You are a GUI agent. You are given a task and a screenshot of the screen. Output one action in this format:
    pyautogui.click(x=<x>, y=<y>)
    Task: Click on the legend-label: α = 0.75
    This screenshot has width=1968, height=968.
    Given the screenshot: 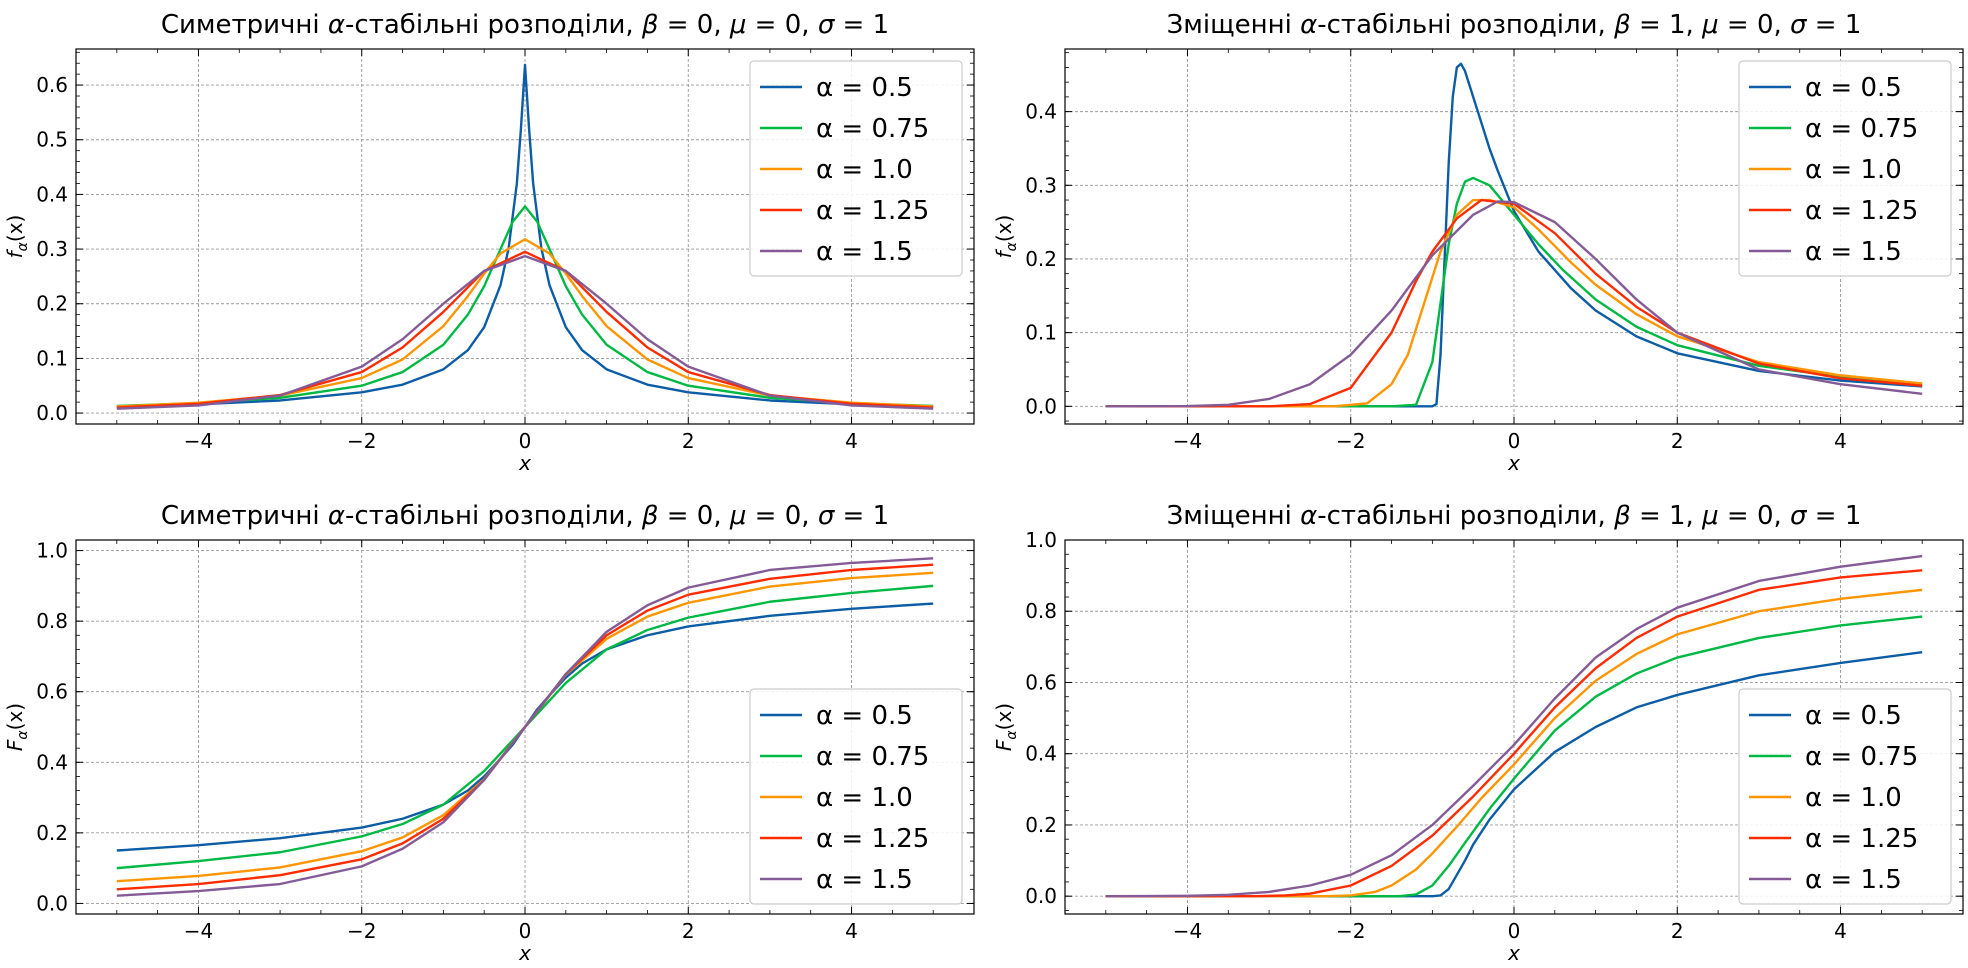 What is the action you would take?
    pyautogui.click(x=1861, y=129)
    